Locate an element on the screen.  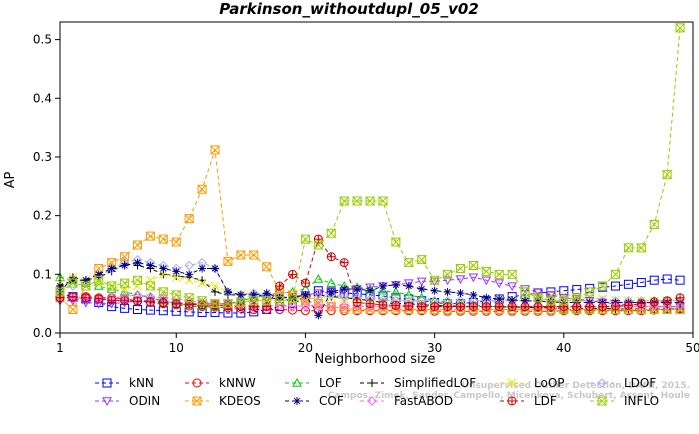
legend-item-cof: COF is located at coordinates (314, 401).